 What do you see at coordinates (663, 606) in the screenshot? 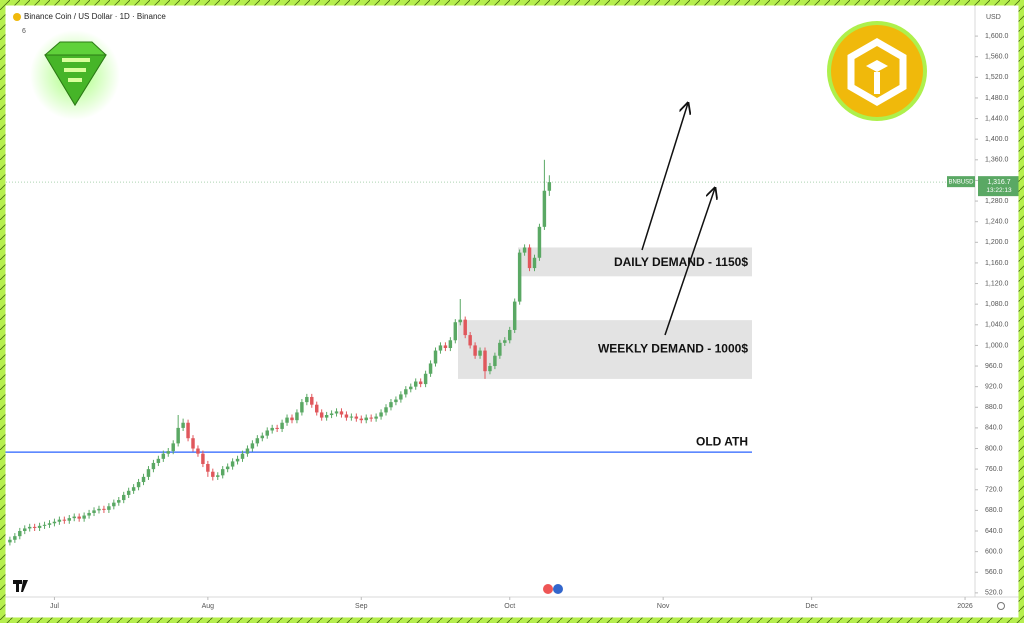
I see `x-tick-label: Nov` at bounding box center [663, 606].